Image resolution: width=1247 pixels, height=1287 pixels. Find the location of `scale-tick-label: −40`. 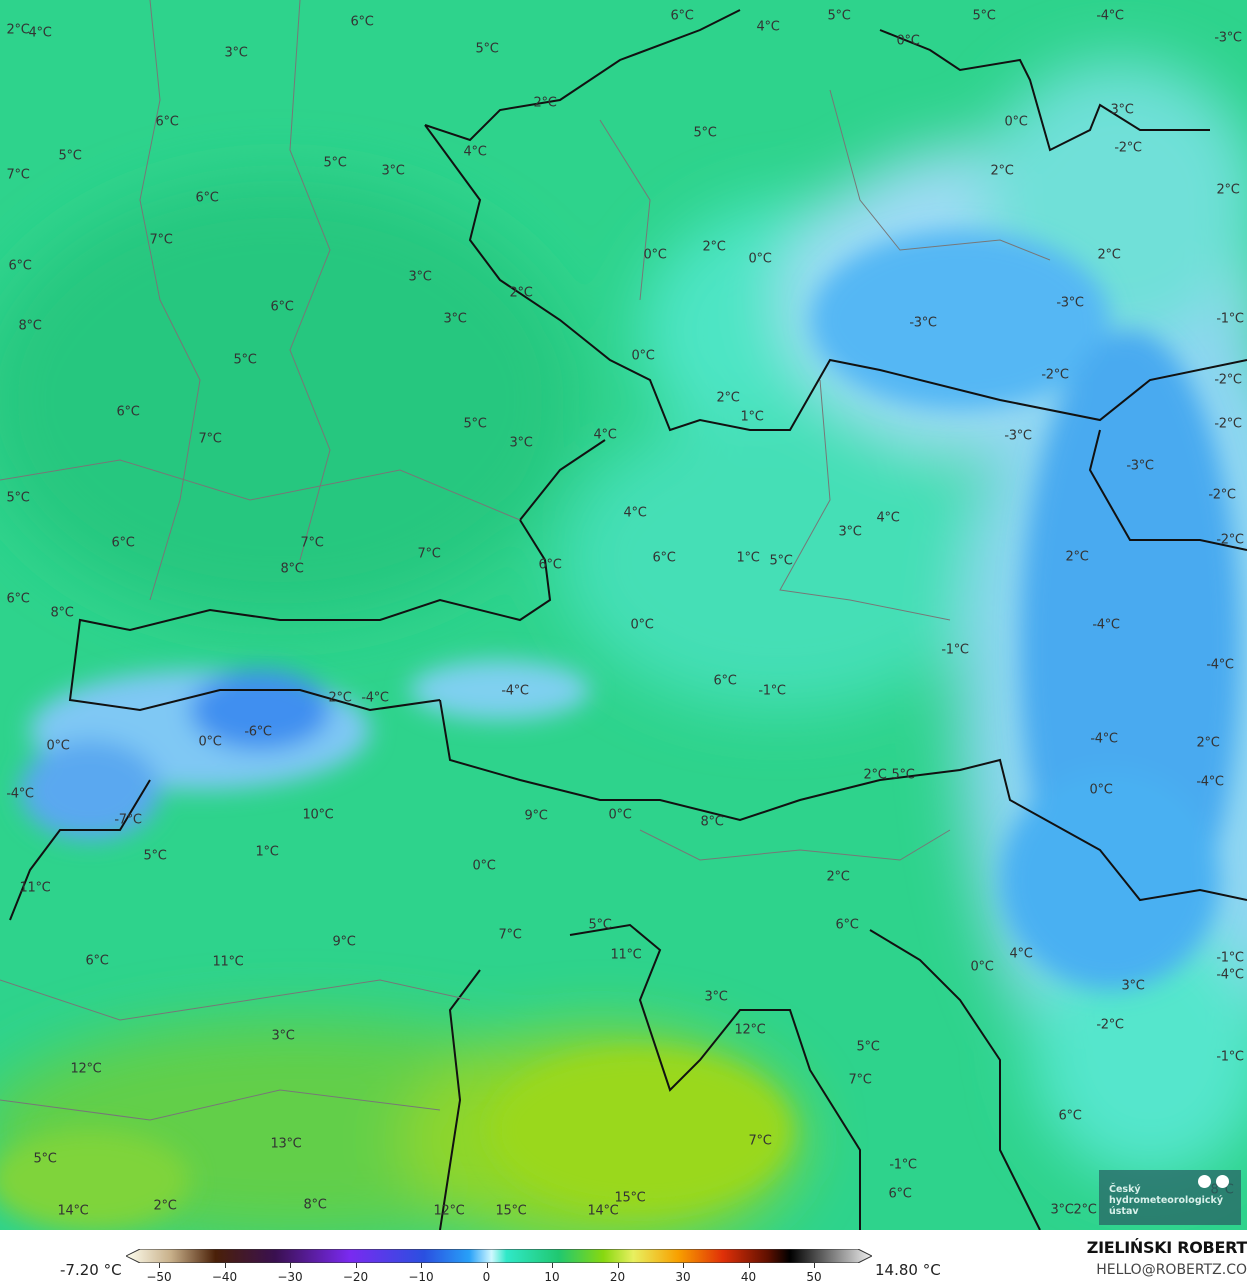

scale-tick-label: −40 is located at coordinates (224, 1277).